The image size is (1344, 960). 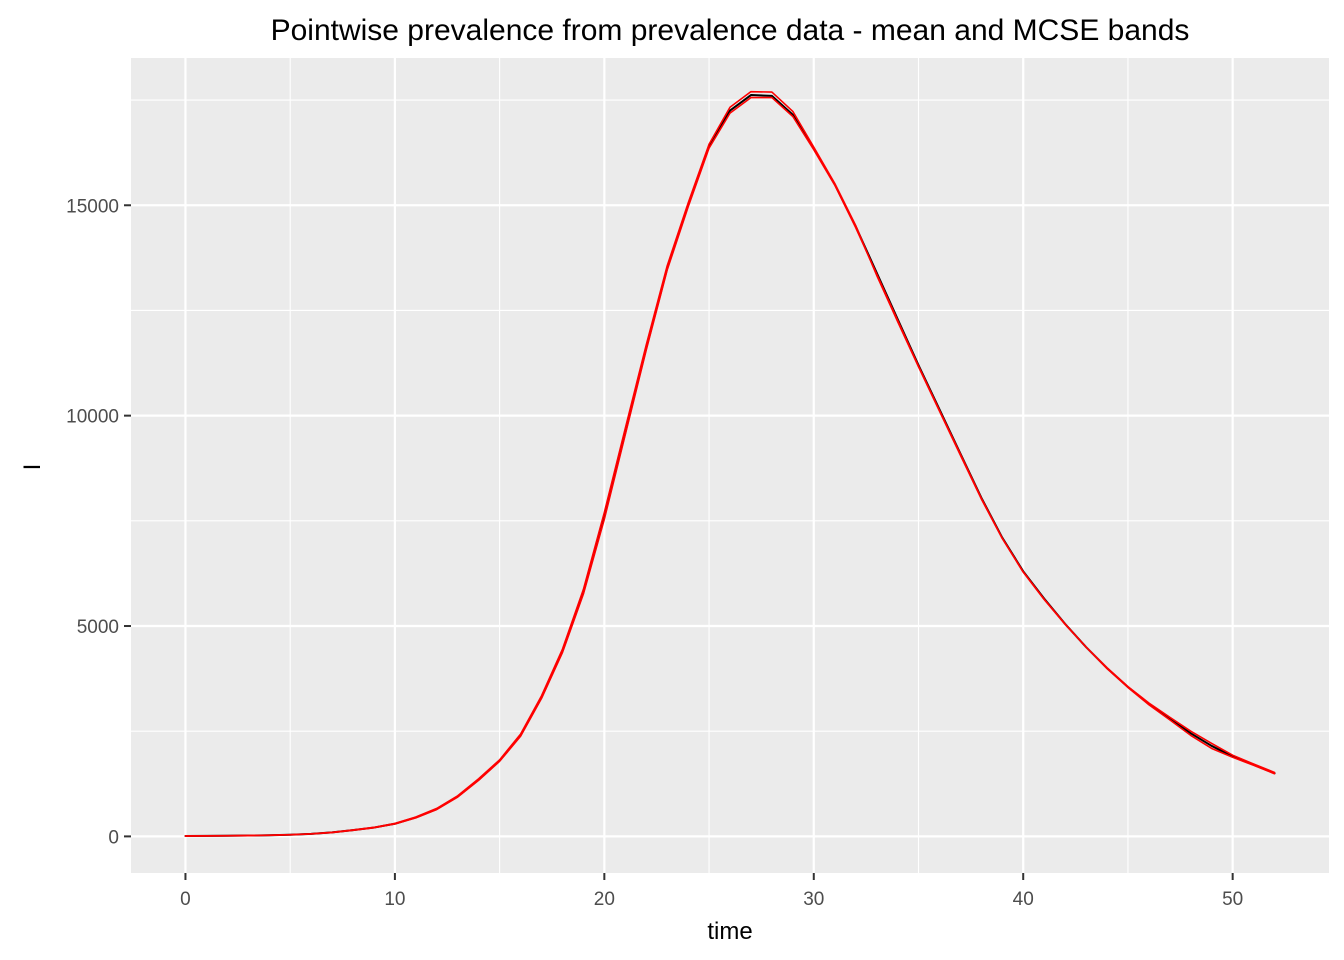 What do you see at coordinates (1023, 899) in the screenshot?
I see `x-tick-label: 40` at bounding box center [1023, 899].